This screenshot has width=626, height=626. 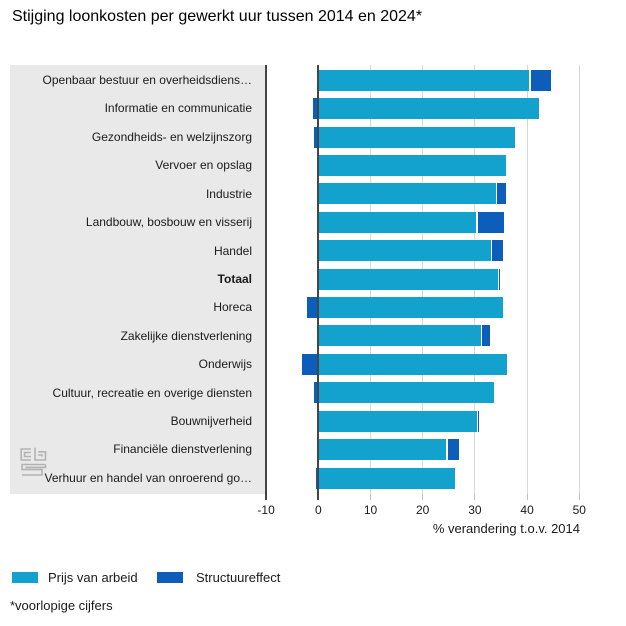 I want to click on category-label: Horeca, so click(x=232, y=307).